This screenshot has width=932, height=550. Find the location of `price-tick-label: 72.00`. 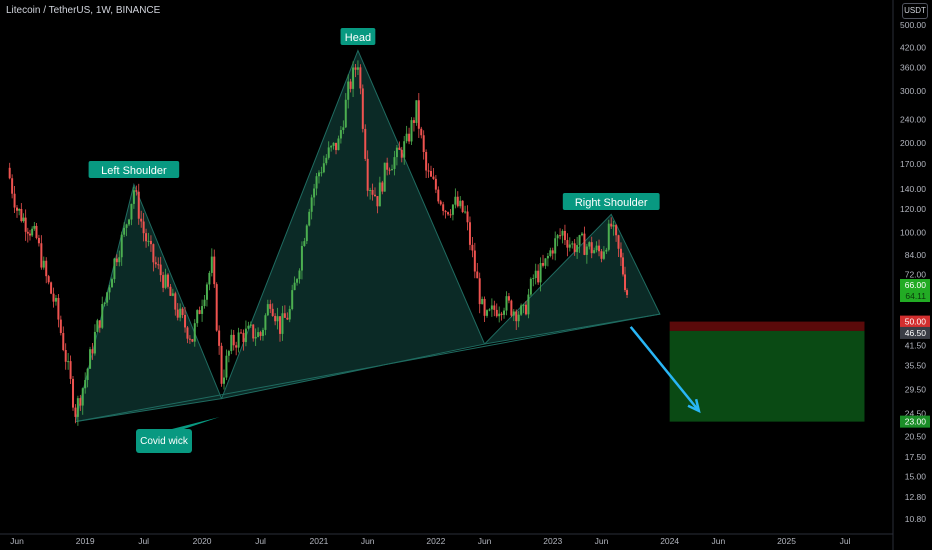

price-tick-label: 72.00 is located at coordinates (916, 275).